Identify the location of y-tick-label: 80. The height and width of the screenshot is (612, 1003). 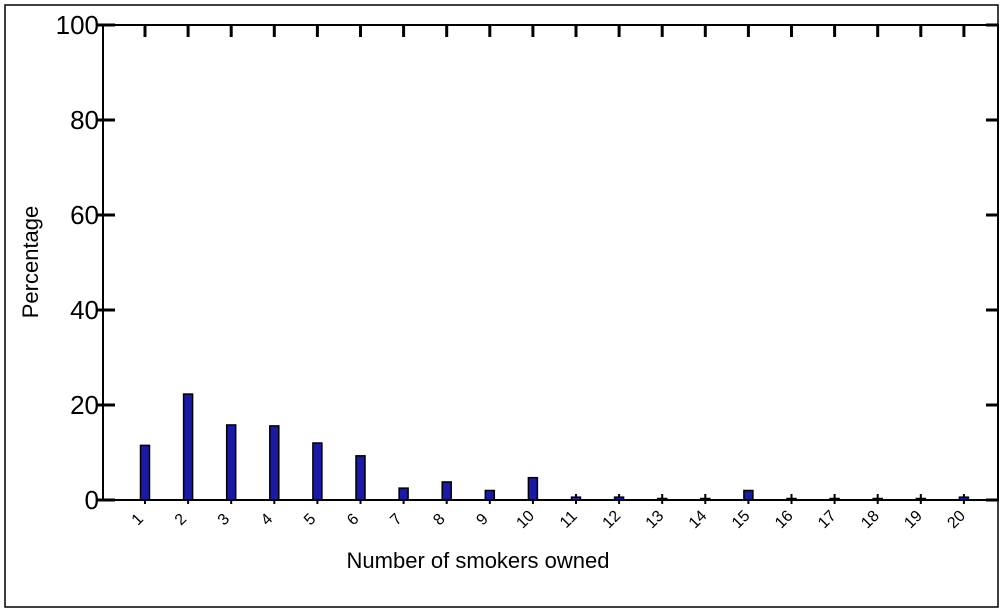
(84, 120).